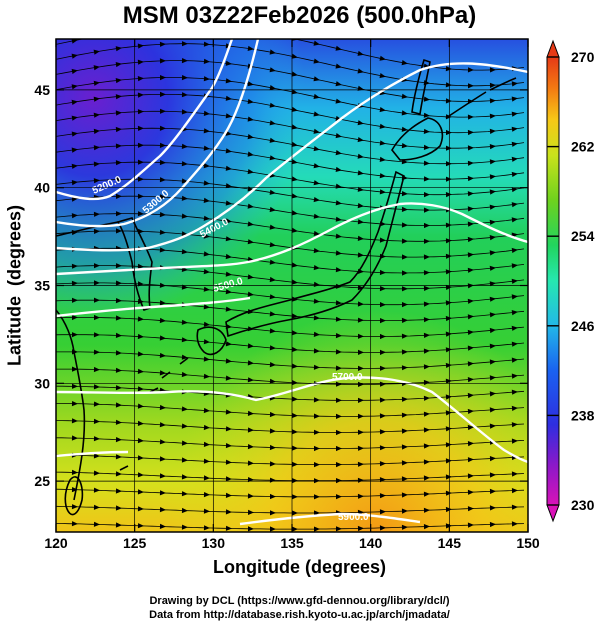  Describe the element at coordinates (56, 543) in the screenshot. I see `x-tick-label-120: 120` at that location.